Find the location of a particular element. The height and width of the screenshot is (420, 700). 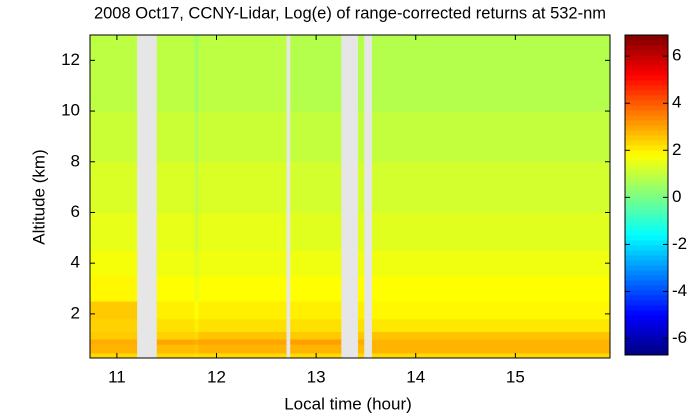

y-tick-label: 6 is located at coordinates (75, 211).